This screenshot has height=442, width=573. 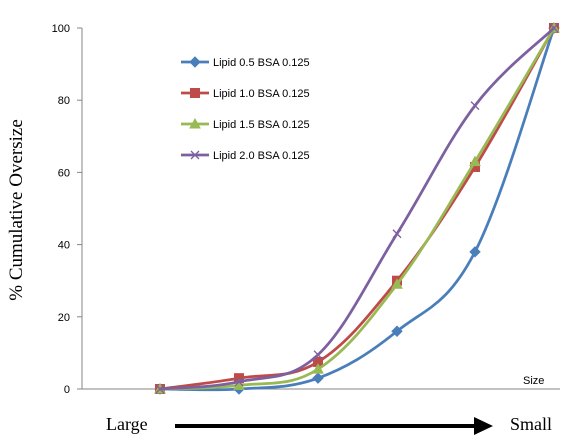 I want to click on arrow-left-label: Large, so click(x=127, y=424).